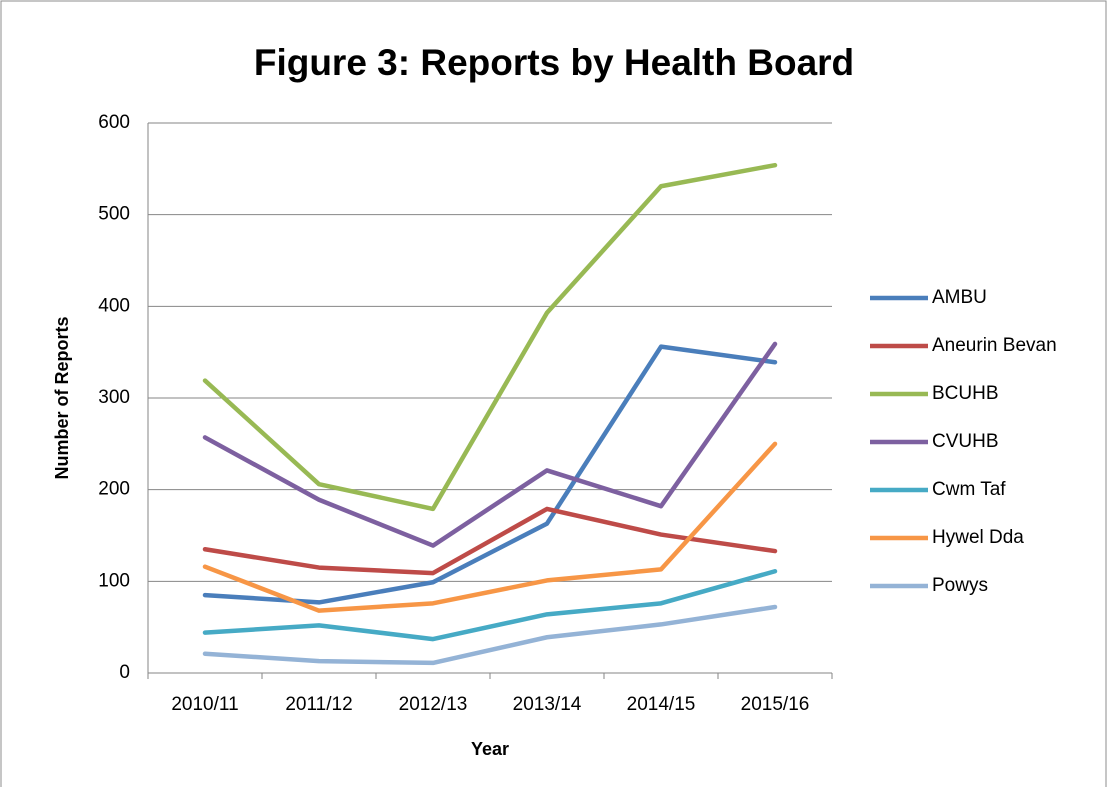 This screenshot has width=1108, height=787. Describe the element at coordinates (433, 704) in the screenshot. I see `x-tick-label: 2012/13` at that location.